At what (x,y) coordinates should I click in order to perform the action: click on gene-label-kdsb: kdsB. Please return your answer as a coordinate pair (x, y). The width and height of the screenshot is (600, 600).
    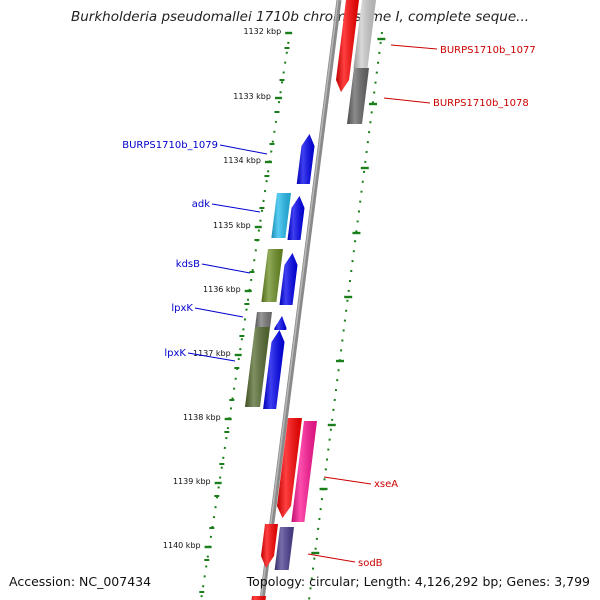
    Looking at the image, I should click on (188, 264).